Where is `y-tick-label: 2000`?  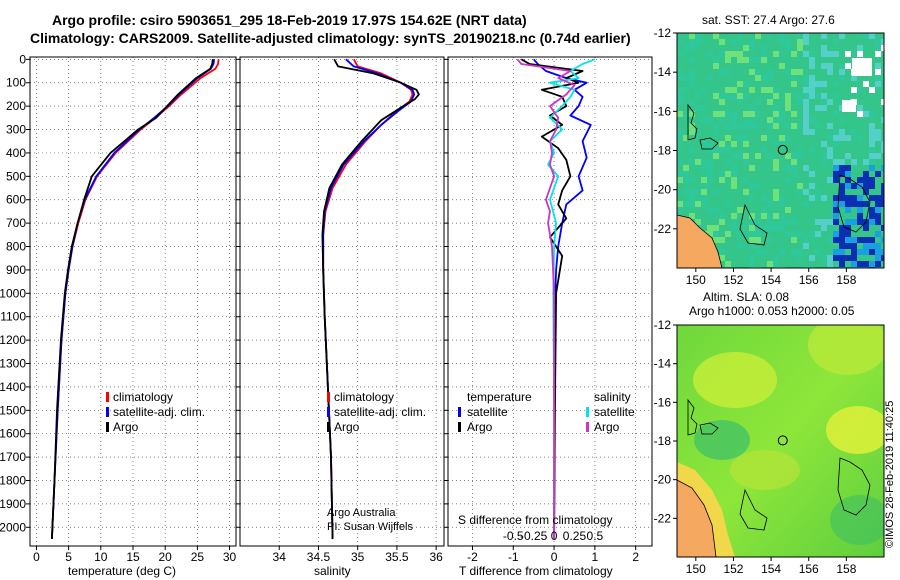
y-tick-label: 2000 is located at coordinates (13, 527).